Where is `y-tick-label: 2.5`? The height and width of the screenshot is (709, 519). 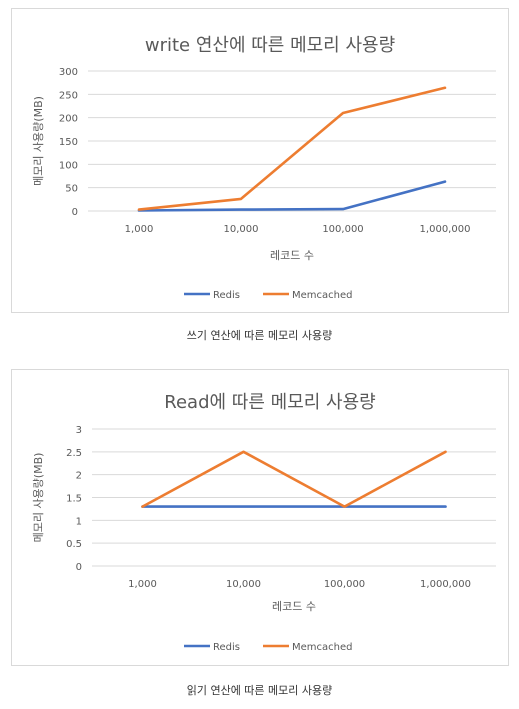
y-tick-label: 2.5 is located at coordinates (74, 453).